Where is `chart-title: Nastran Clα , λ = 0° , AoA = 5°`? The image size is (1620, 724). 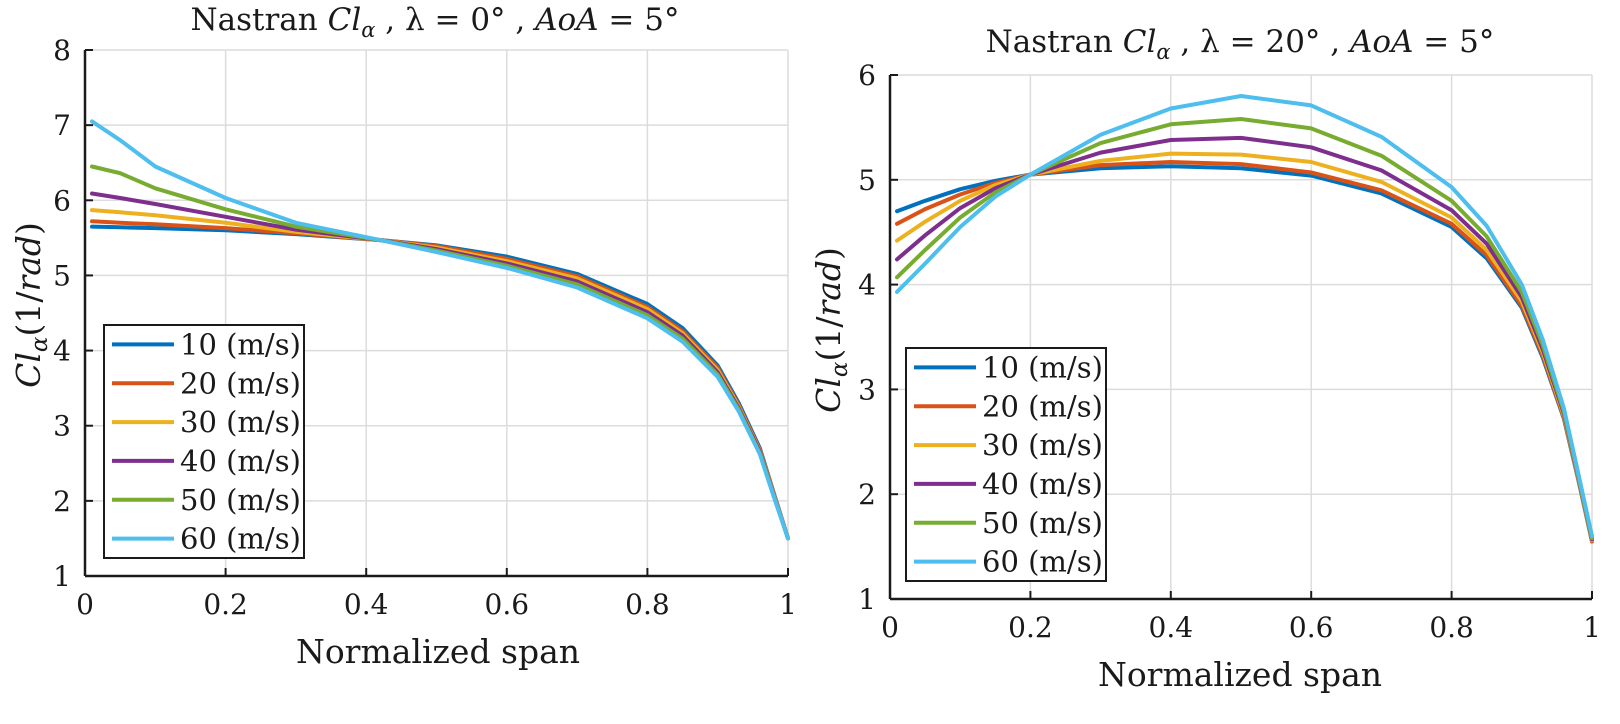 chart-title: Nastran Clα , λ = 0° , AoA = 5° is located at coordinates (435, 22).